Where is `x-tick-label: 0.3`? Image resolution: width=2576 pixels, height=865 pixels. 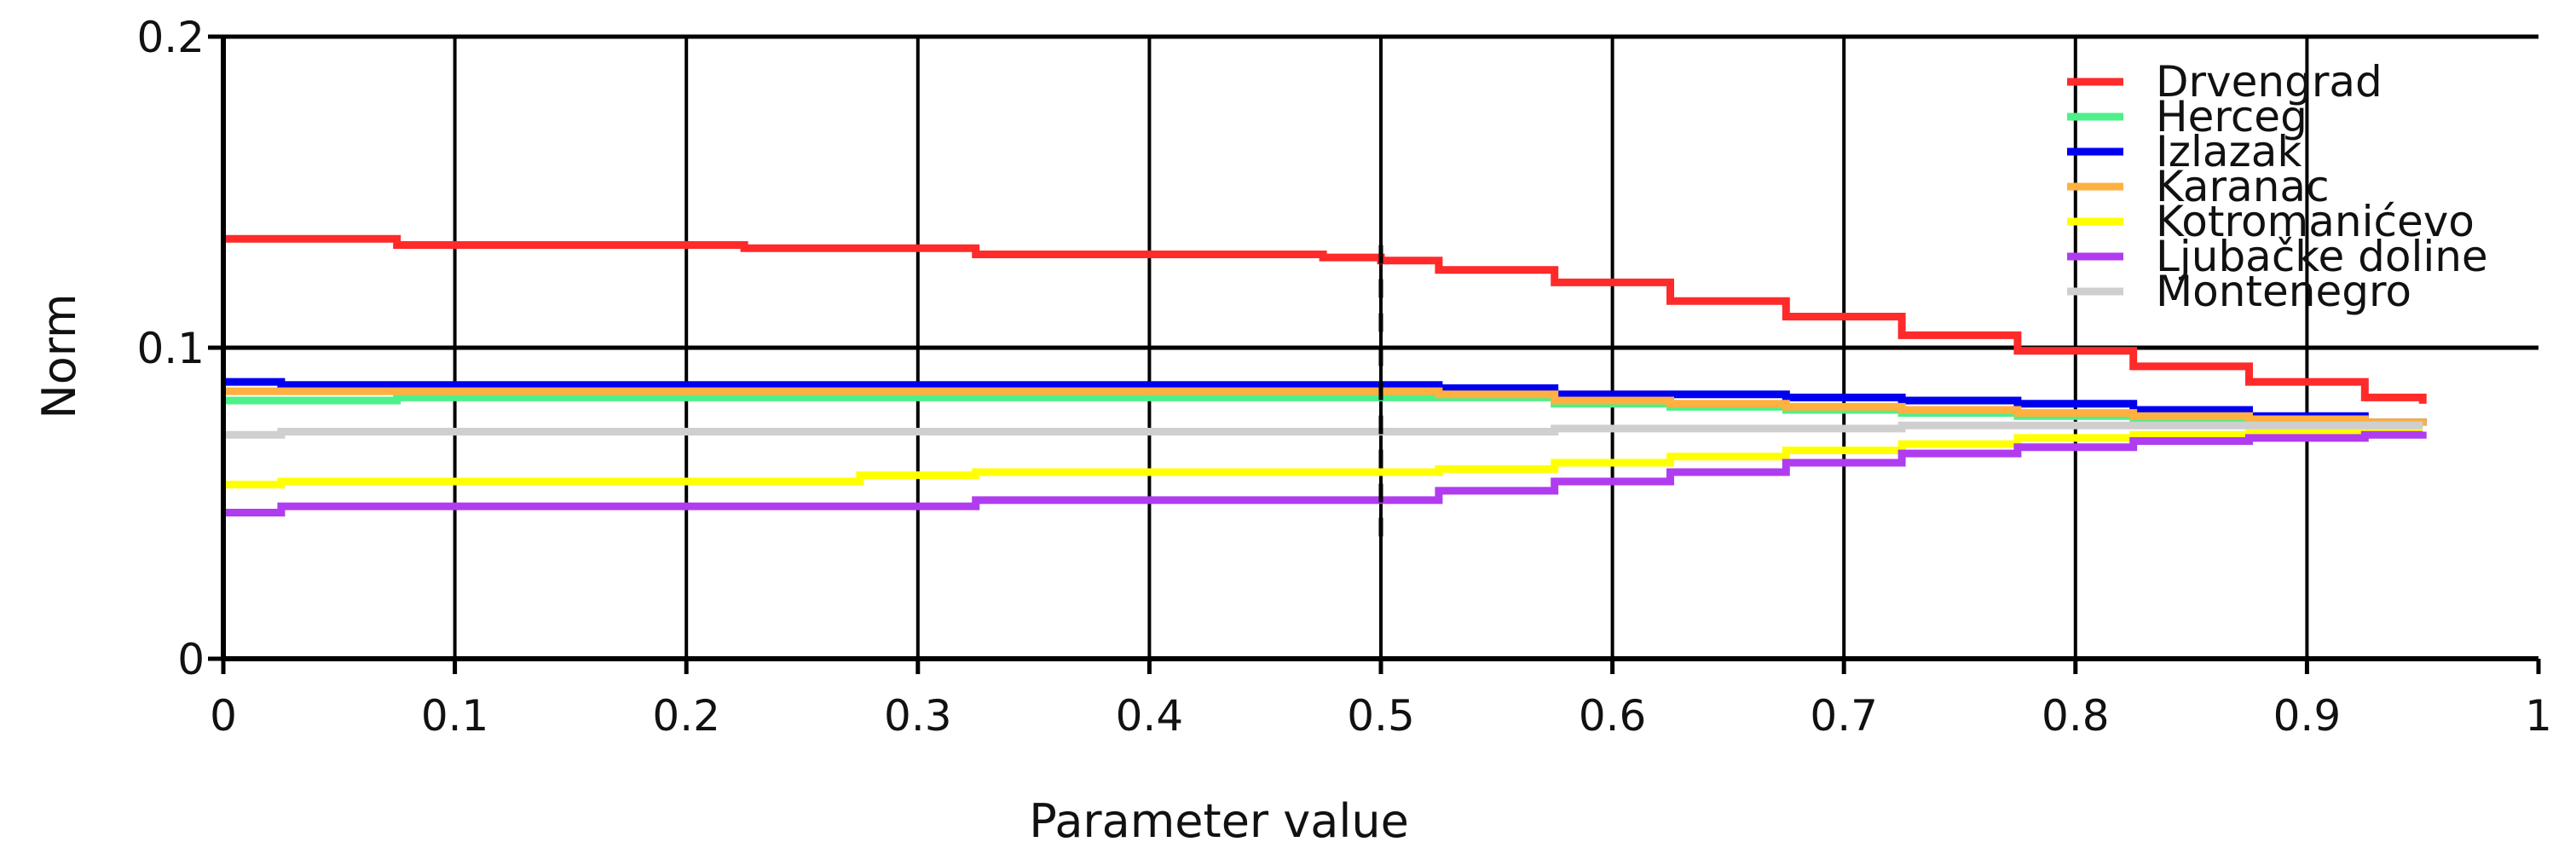
x-tick-label: 0.3 is located at coordinates (918, 716).